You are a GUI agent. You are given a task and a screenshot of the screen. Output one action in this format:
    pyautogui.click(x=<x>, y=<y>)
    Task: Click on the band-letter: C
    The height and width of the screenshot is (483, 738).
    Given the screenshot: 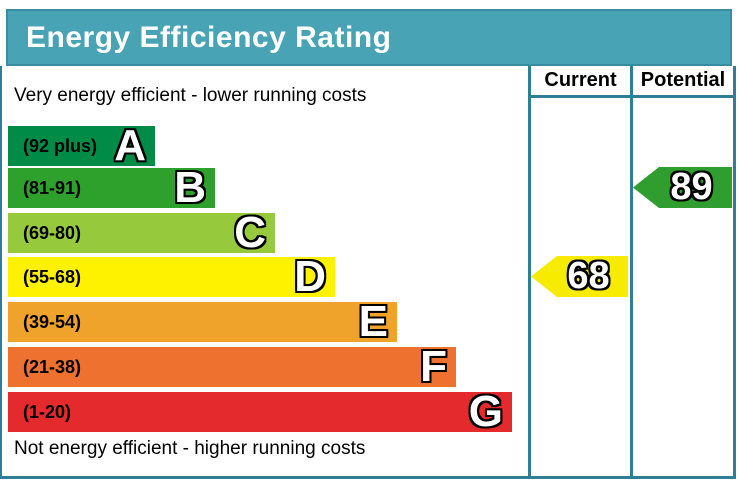 What is the action you would take?
    pyautogui.click(x=250, y=232)
    